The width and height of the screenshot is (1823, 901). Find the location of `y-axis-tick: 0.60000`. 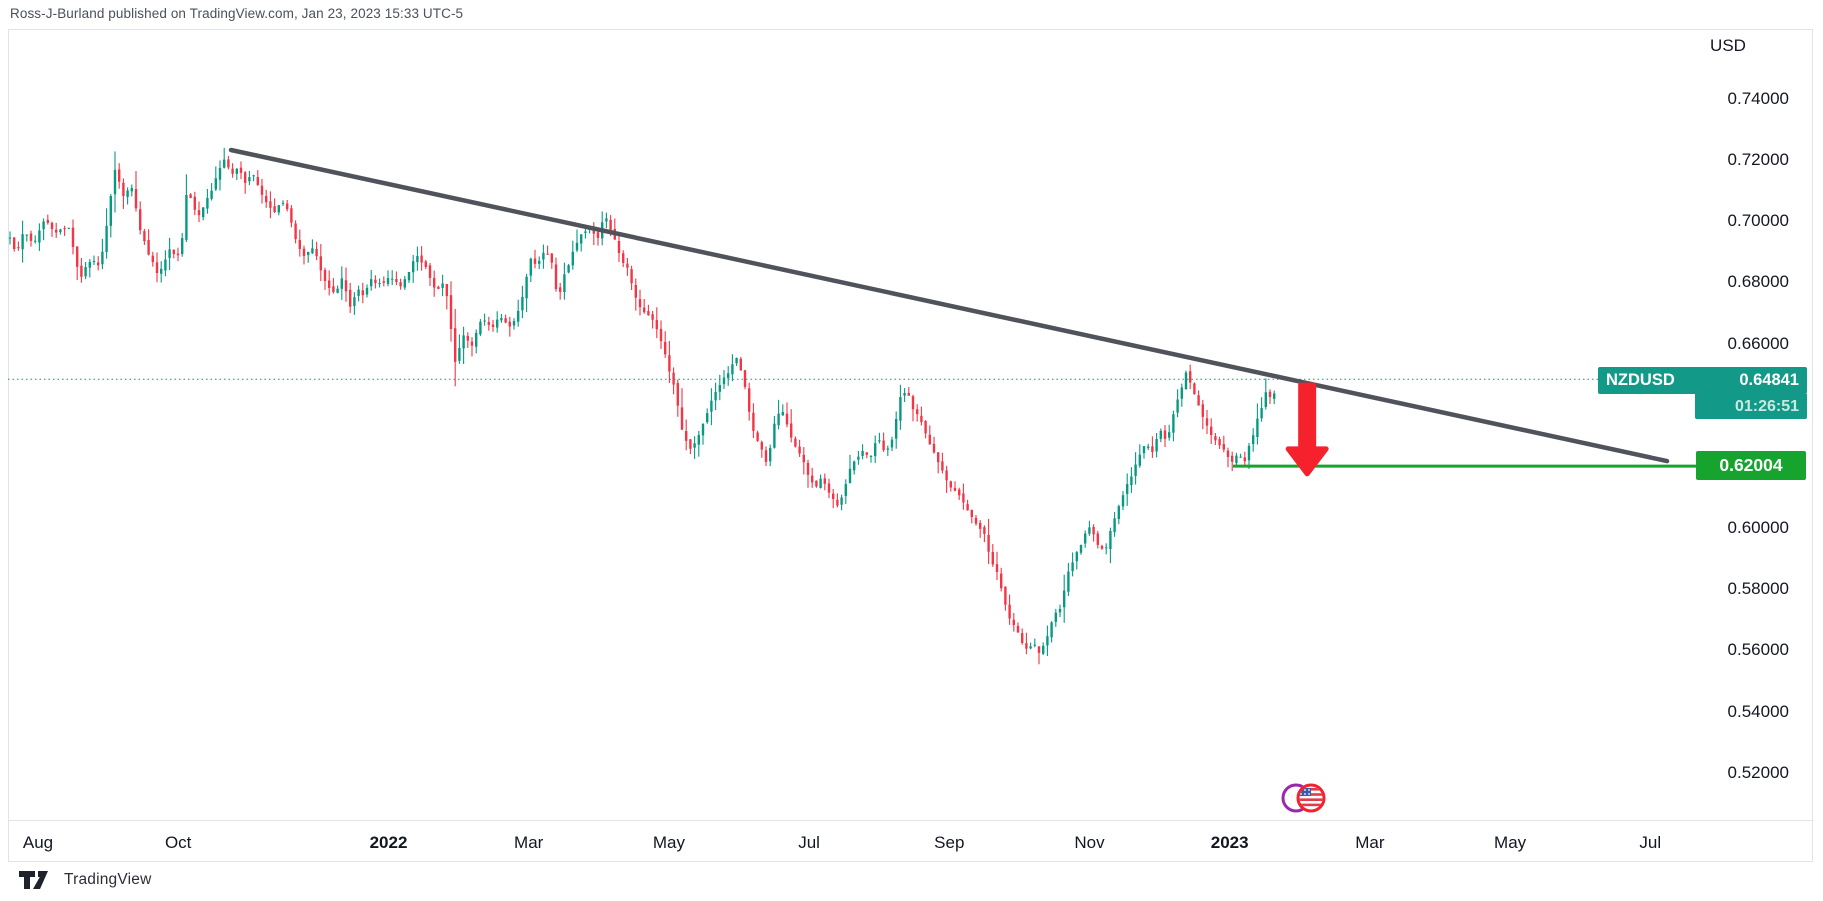

y-axis-tick: 0.60000 is located at coordinates (1758, 527).